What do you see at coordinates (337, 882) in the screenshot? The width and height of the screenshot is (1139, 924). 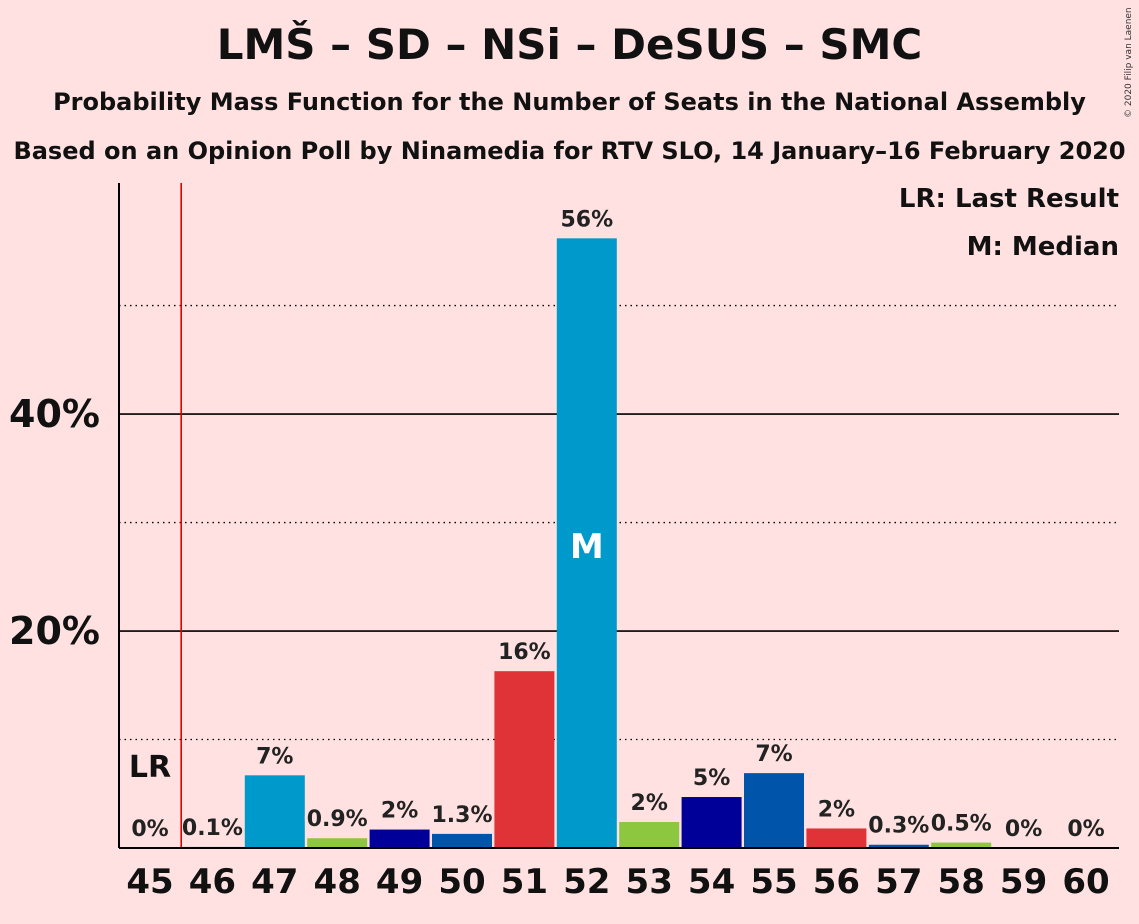 I see `x-tick-label: 48` at bounding box center [337, 882].